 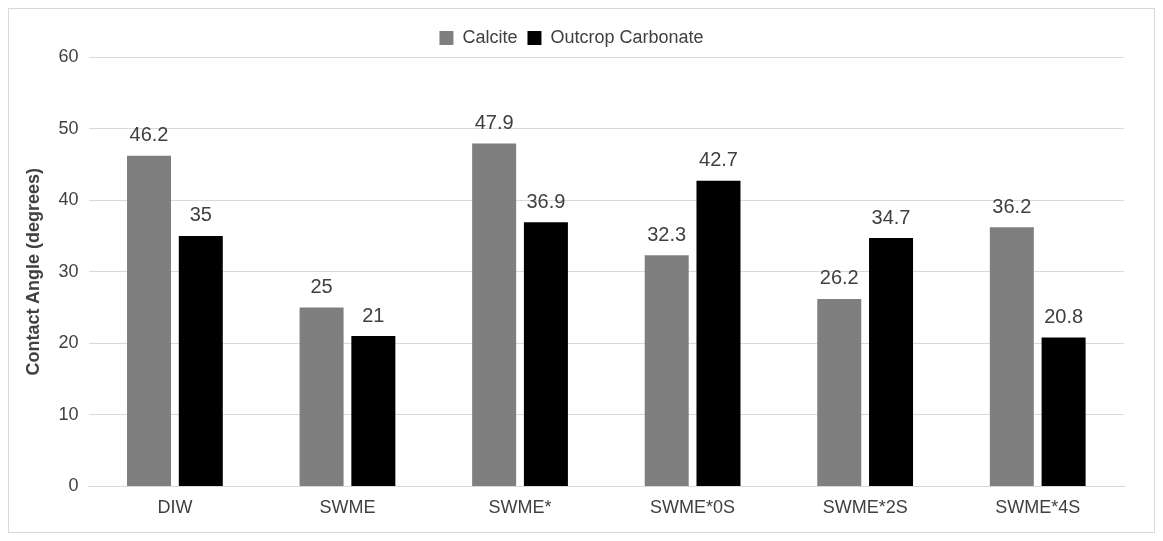 I want to click on legend-label: Outcrop Carbonate, so click(x=627, y=36).